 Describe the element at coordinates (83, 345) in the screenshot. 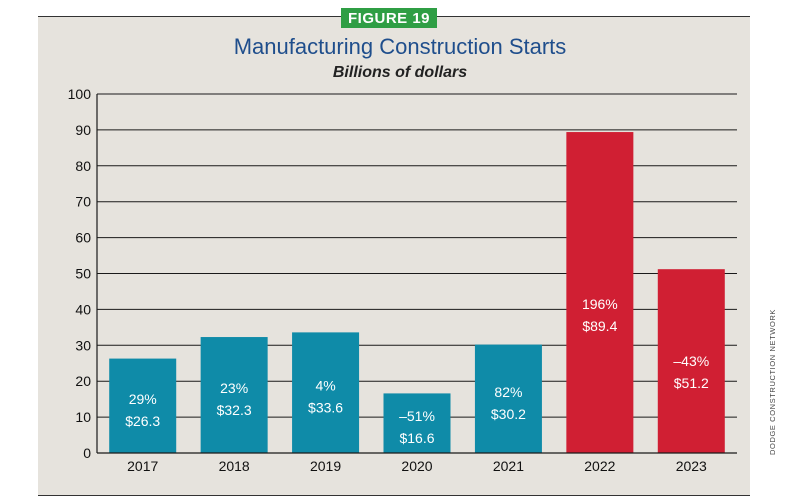

I see `y-tick-label: 30` at that location.